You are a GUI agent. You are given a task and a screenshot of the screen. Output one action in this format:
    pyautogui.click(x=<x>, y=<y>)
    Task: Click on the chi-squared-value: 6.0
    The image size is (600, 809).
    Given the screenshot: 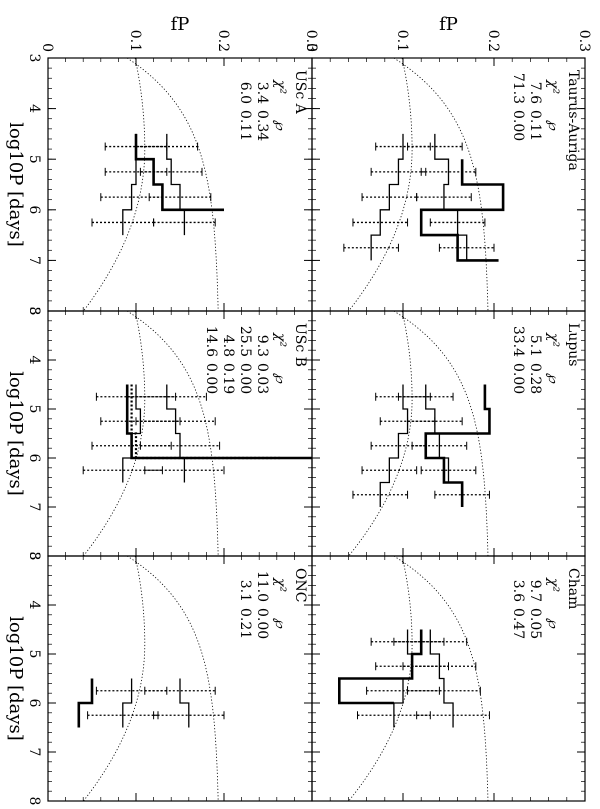 What is the action you would take?
    pyautogui.click(x=245, y=93)
    